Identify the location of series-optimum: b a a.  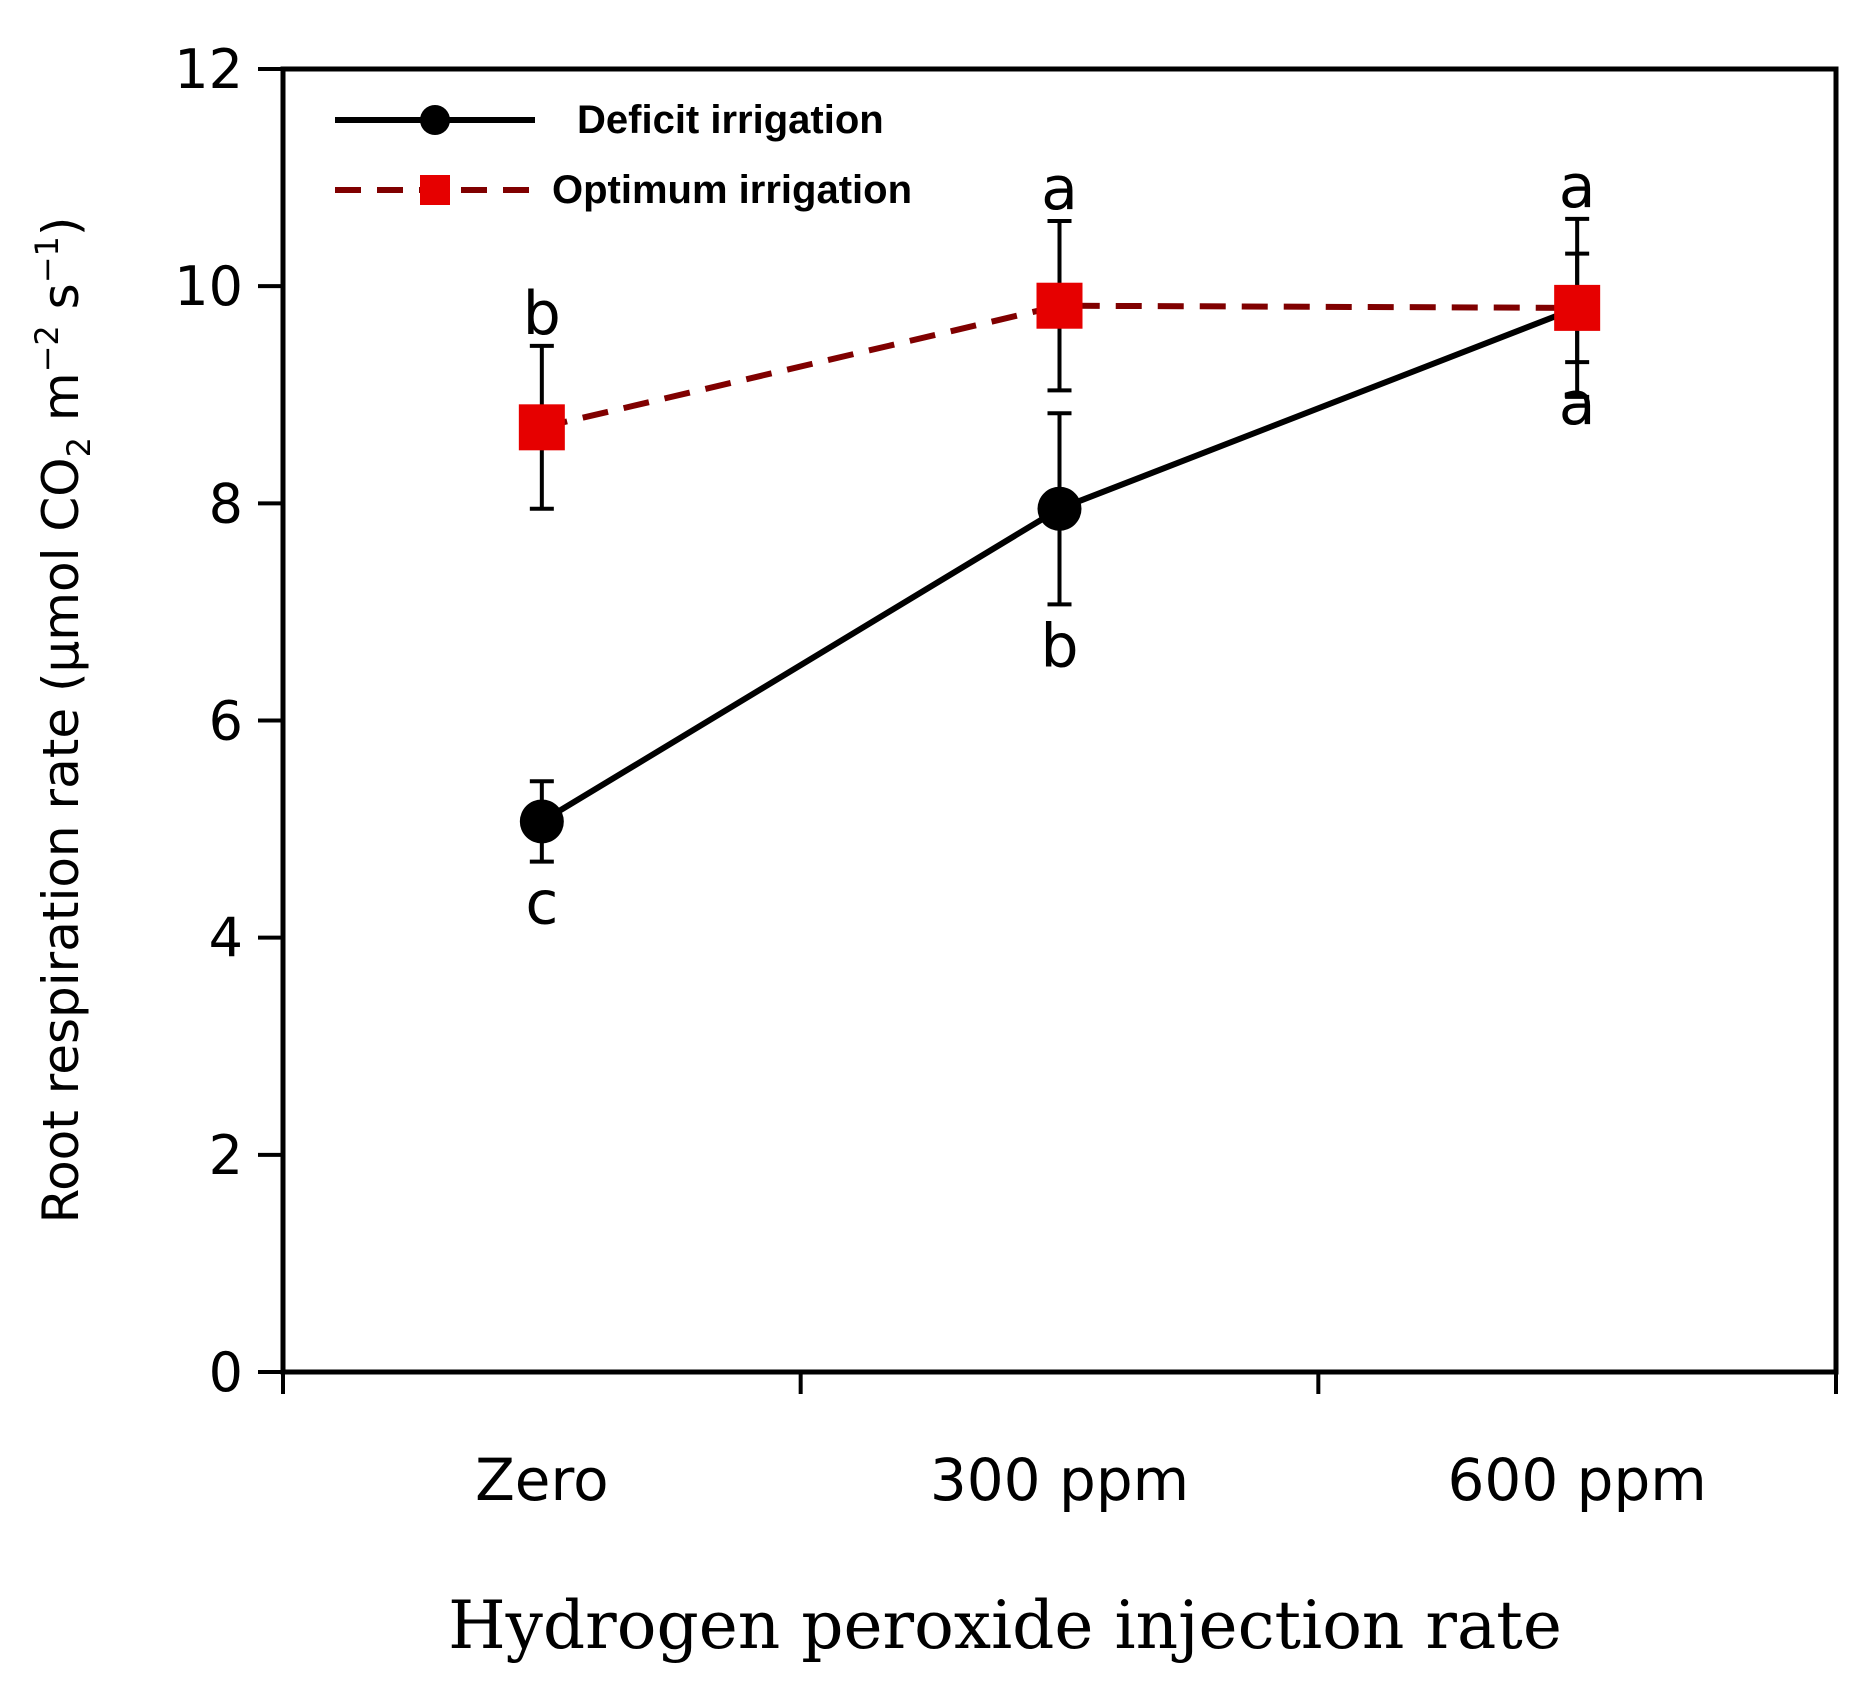
(1059, 331).